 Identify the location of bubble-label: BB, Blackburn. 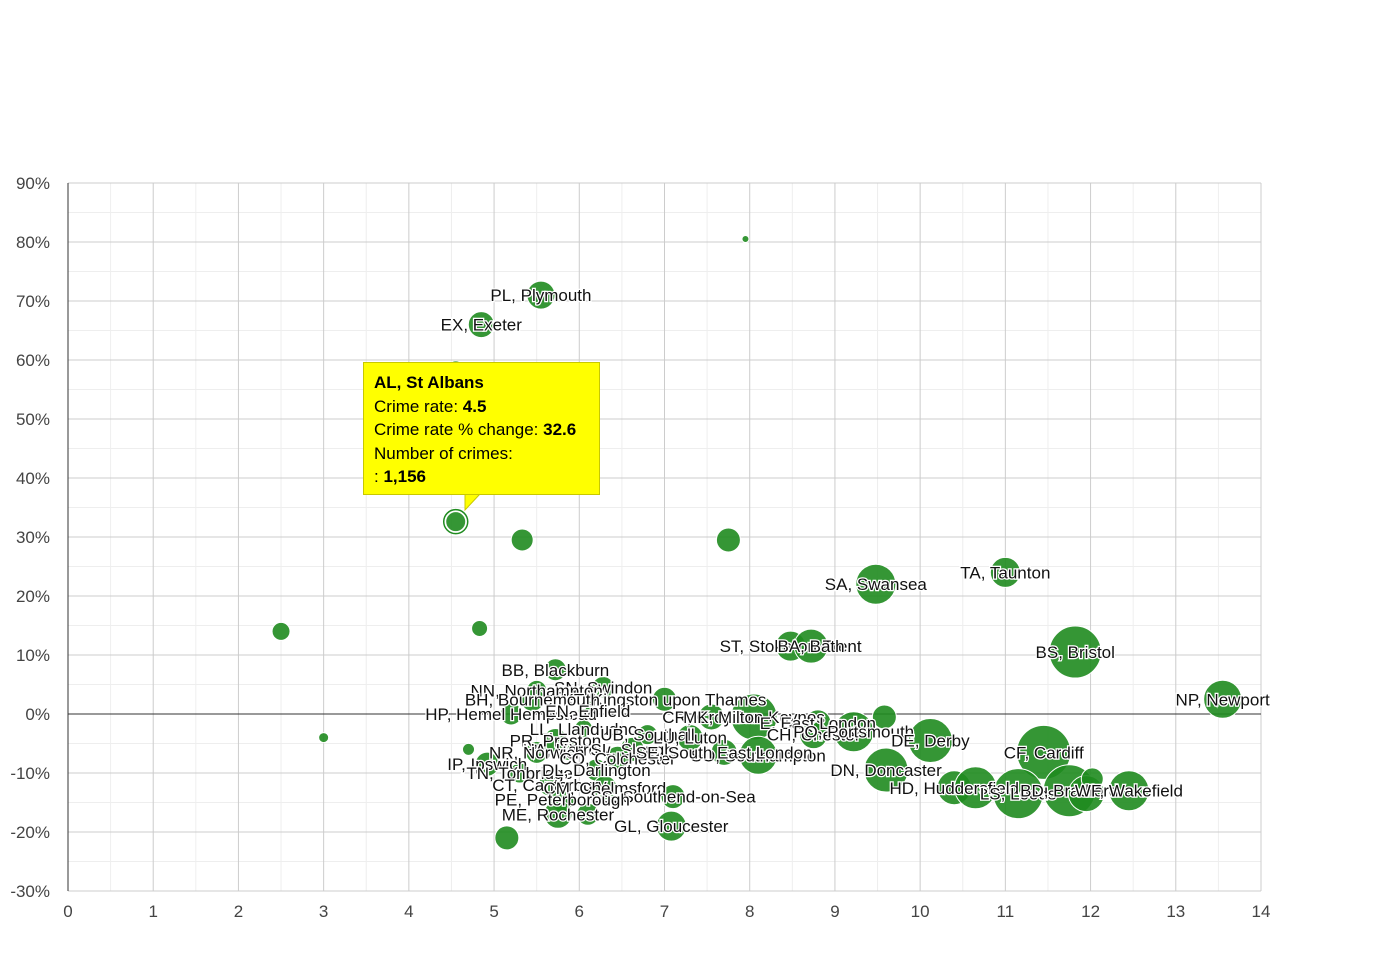
(556, 670).